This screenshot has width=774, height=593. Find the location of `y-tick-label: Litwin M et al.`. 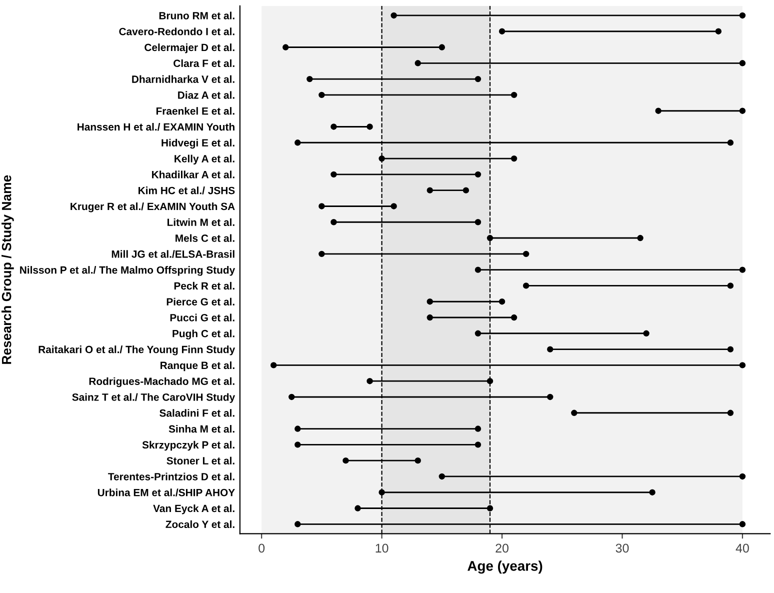

y-tick-label: Litwin M et al. is located at coordinates (200, 222).